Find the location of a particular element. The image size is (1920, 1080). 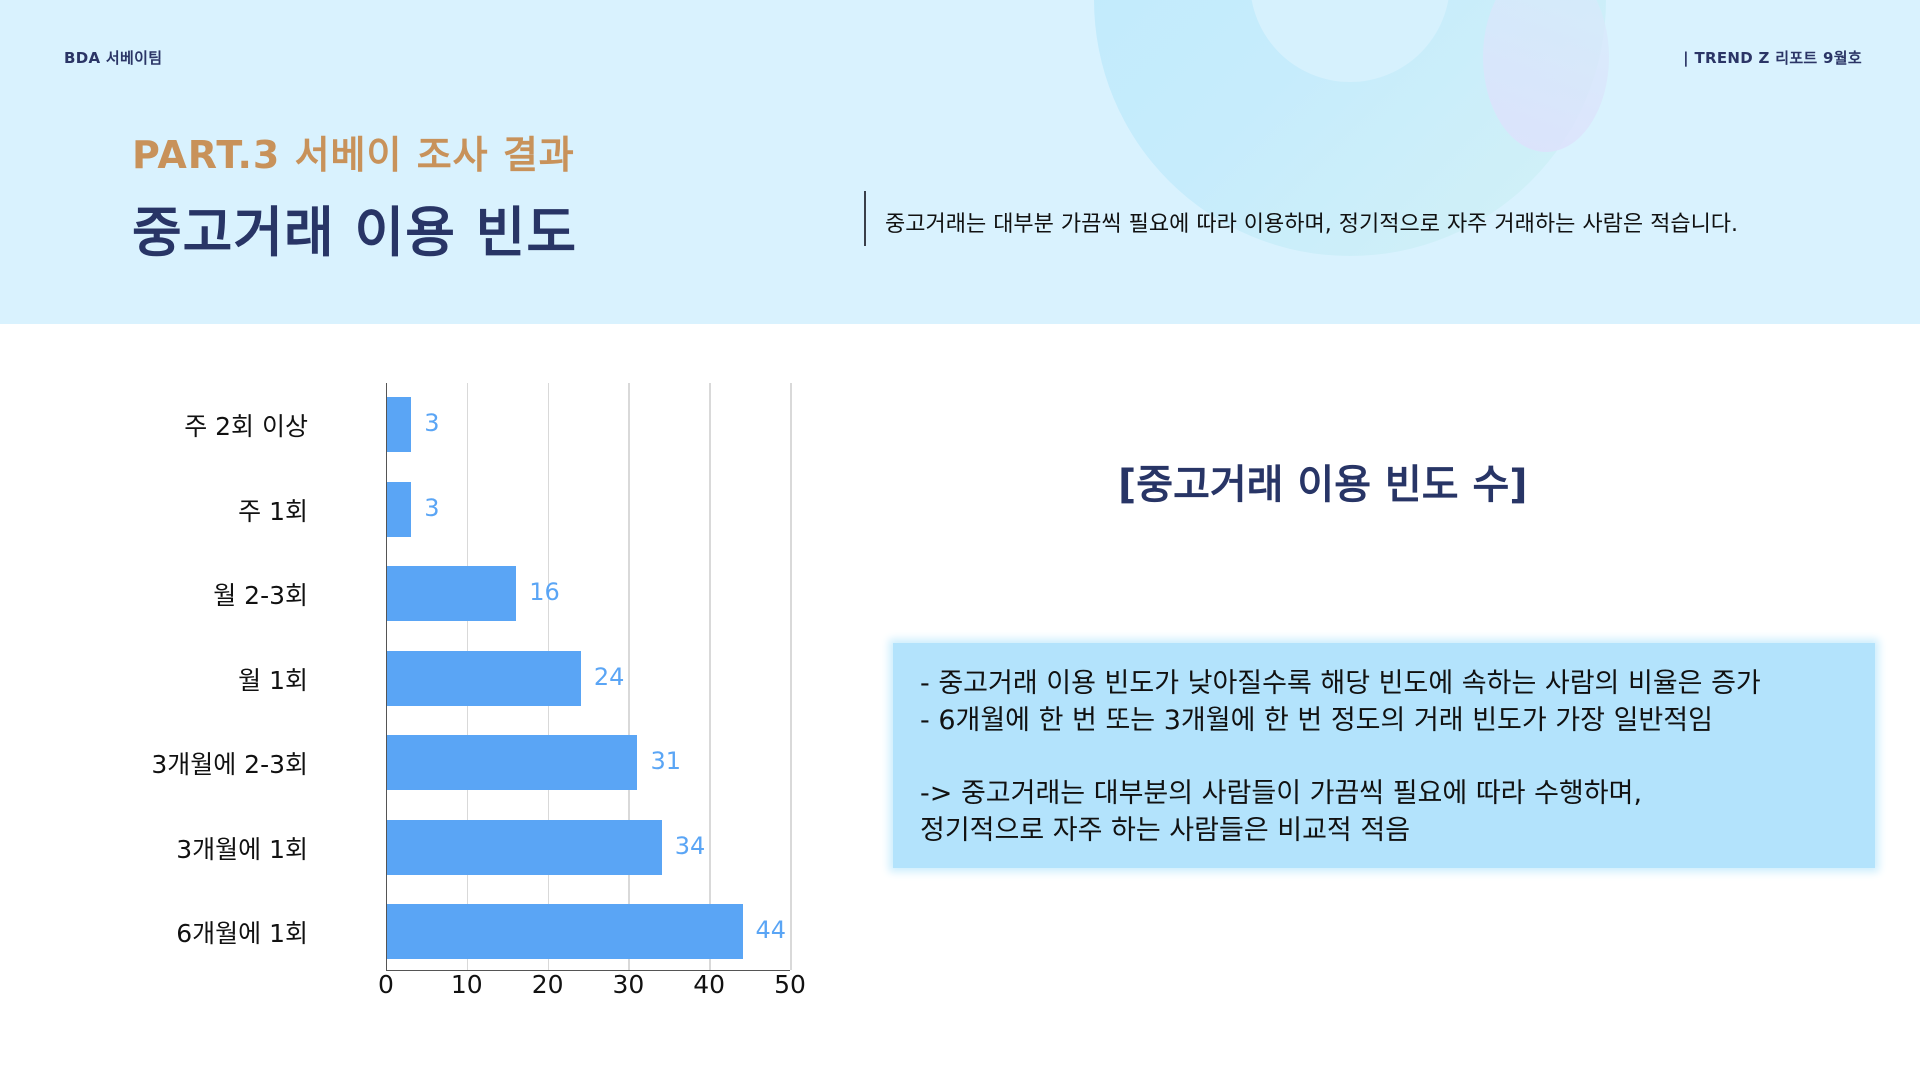

data-label: 31 is located at coordinates (666, 761).